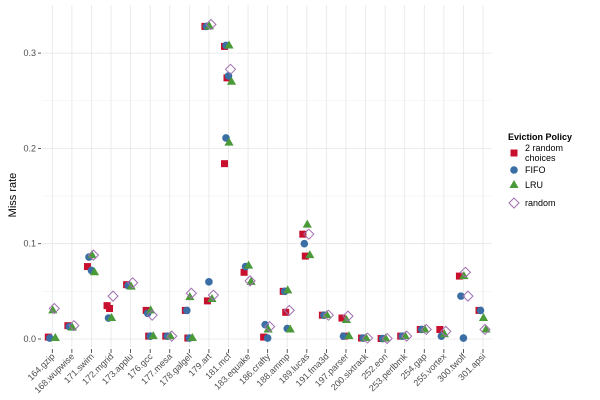 The image size is (600, 400). I want to click on y-tick-label: 0.0, so click(29, 339).